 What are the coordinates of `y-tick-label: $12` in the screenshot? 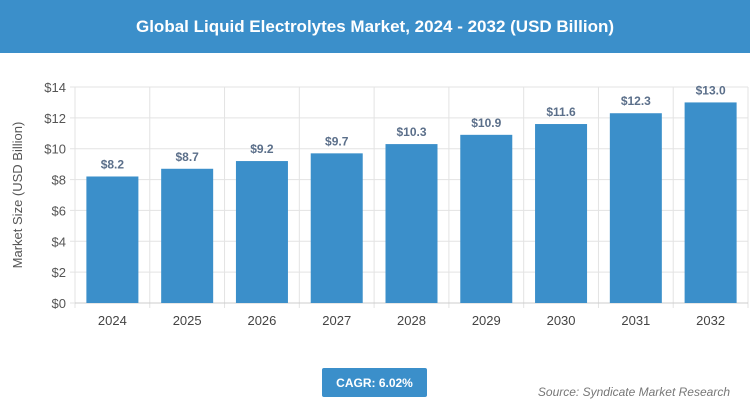 It's located at (55, 118).